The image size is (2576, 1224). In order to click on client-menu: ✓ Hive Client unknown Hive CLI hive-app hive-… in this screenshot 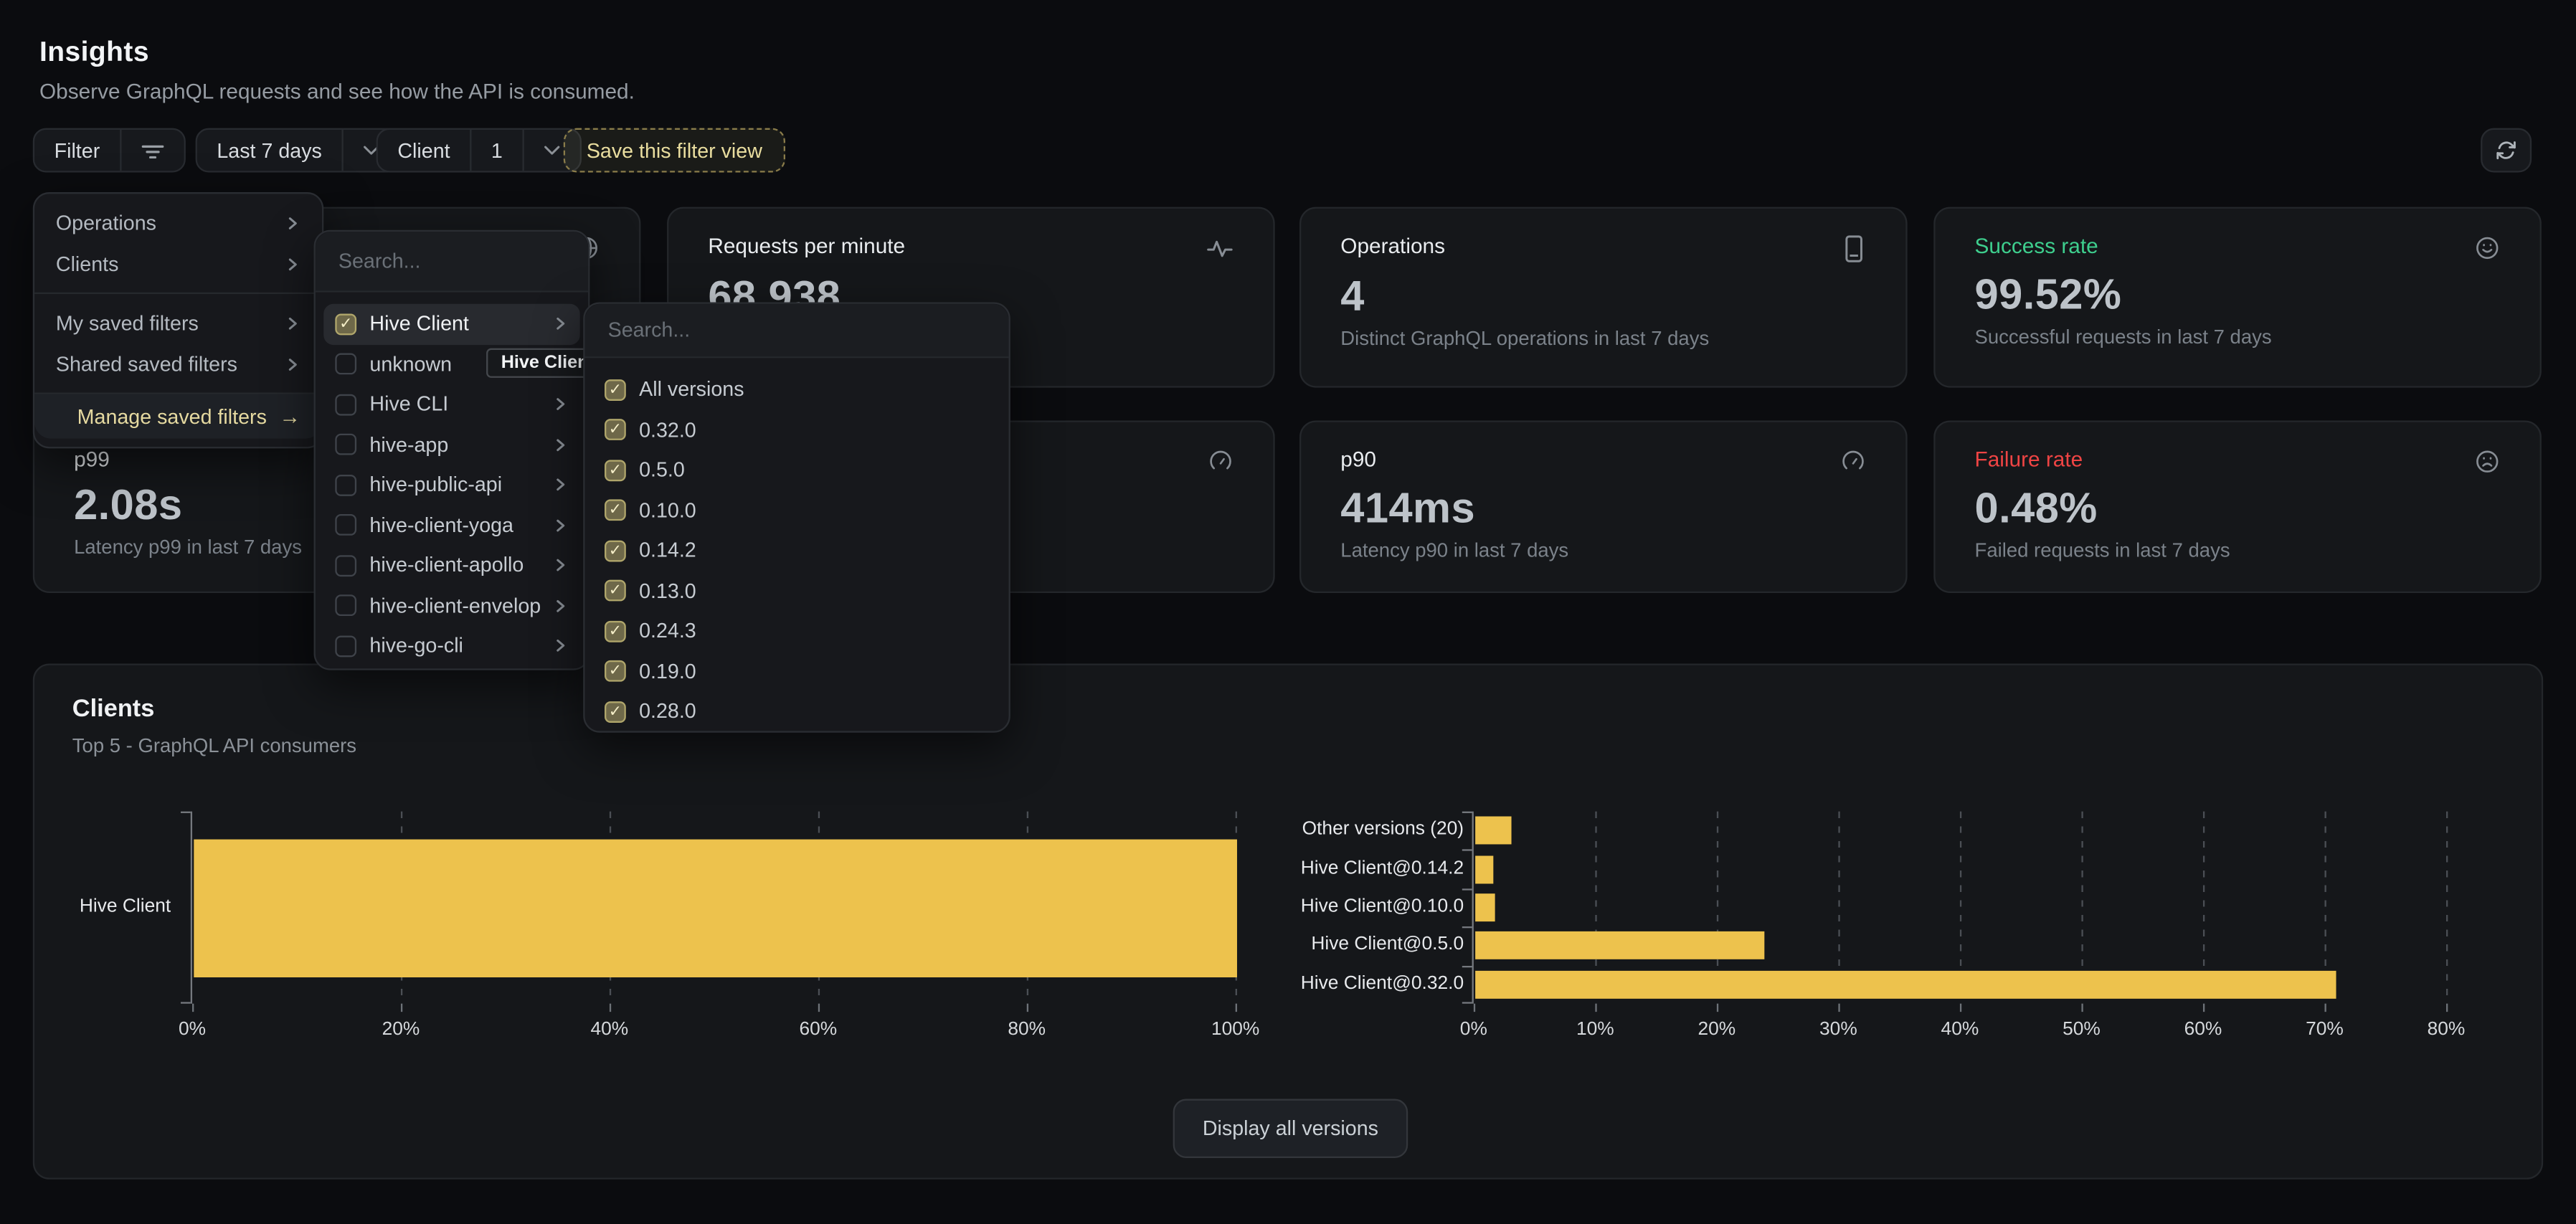, I will do `click(451, 449)`.